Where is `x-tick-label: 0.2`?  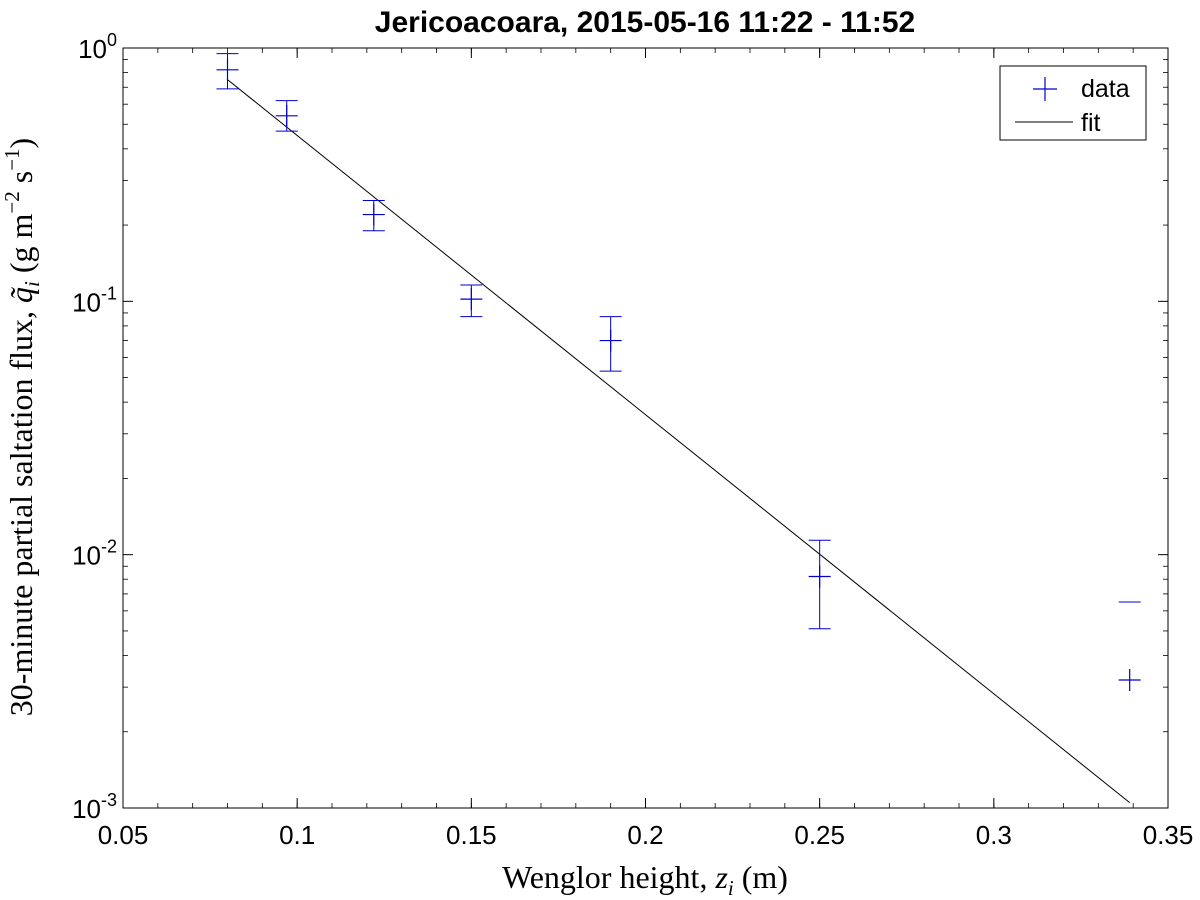 x-tick-label: 0.2 is located at coordinates (645, 835).